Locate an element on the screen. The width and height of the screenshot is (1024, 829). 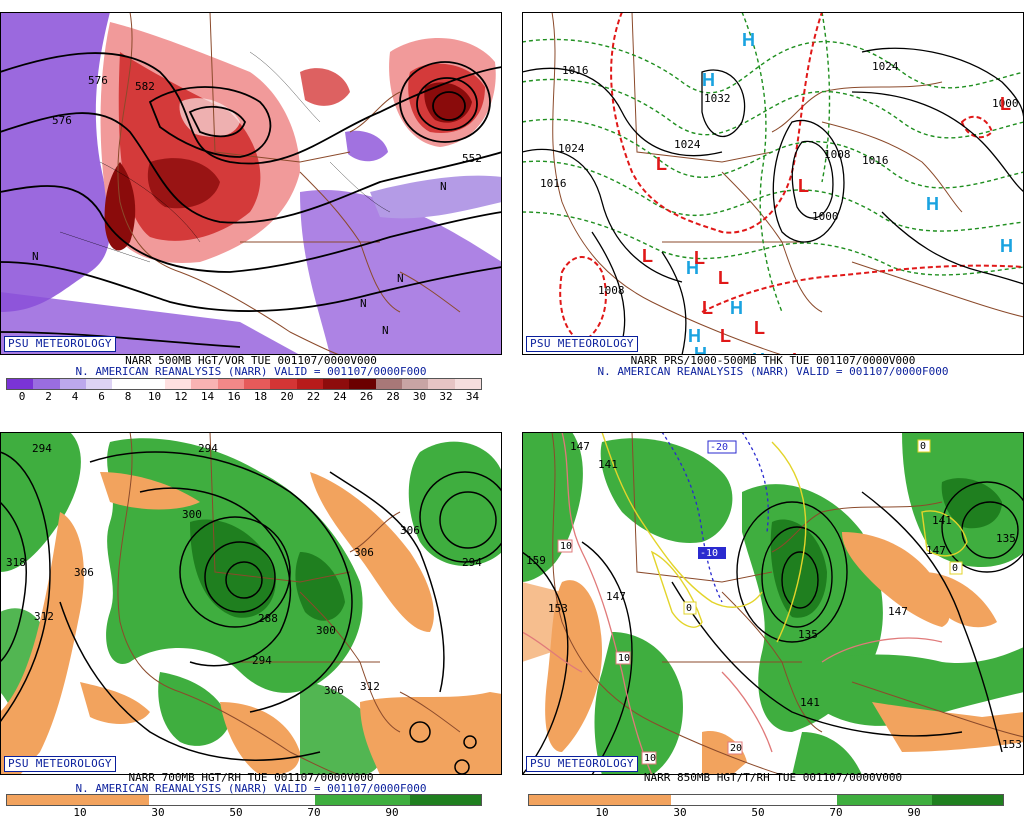
colorbar-tick-label: 16 is located at coordinates (234, 396).